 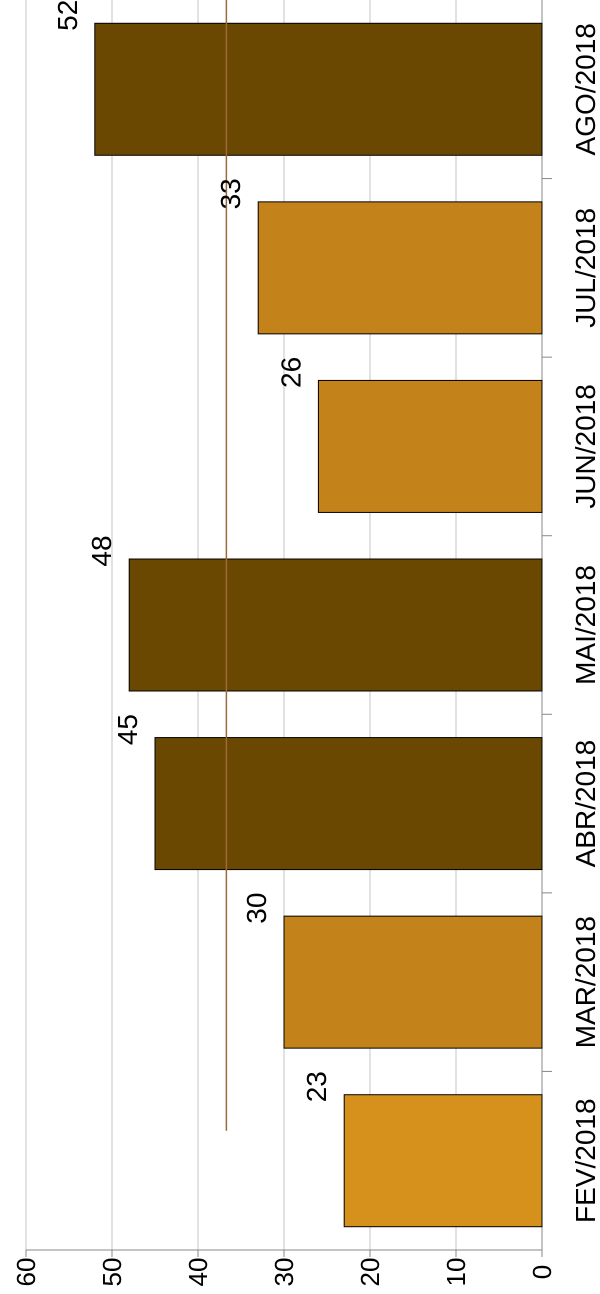 What do you see at coordinates (67, 15) in the screenshot?
I see `data-label: 52` at bounding box center [67, 15].